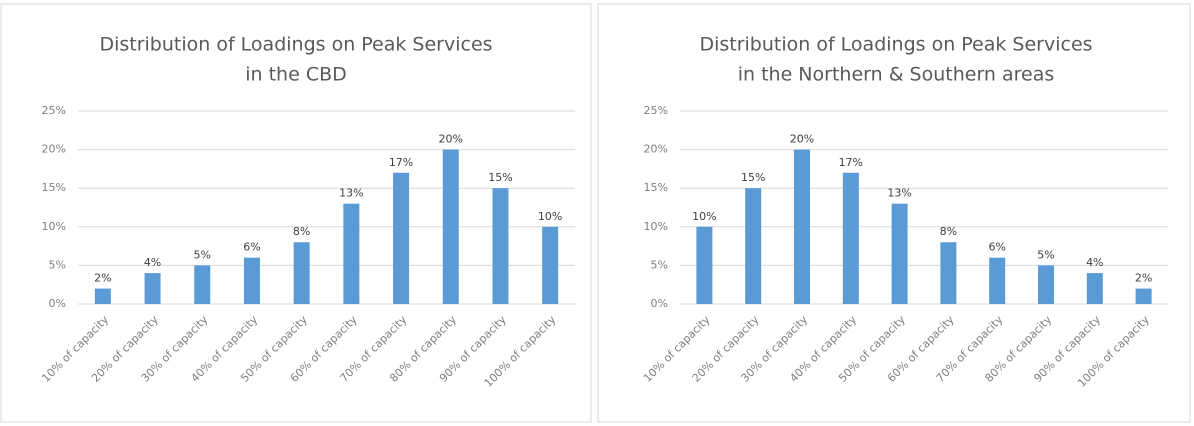  I want to click on chart-title: in the Northern & Southern areas, so click(896, 75).